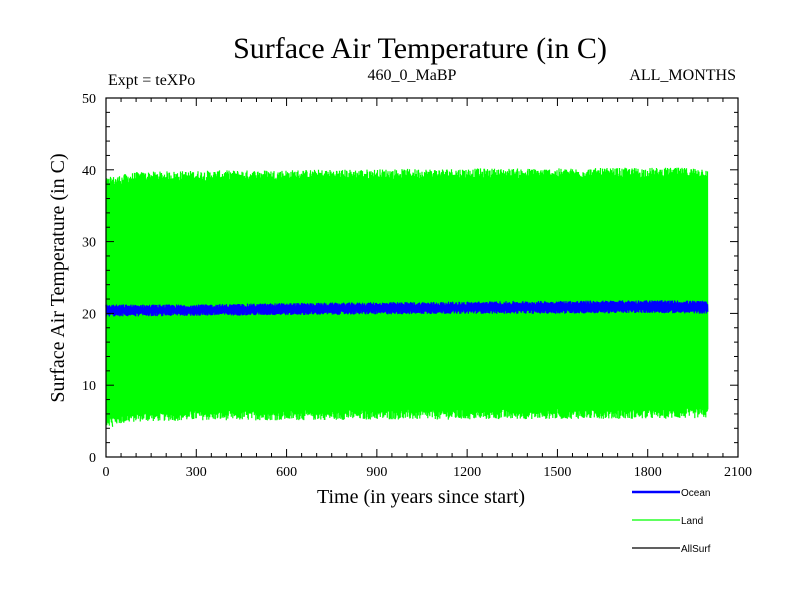 This screenshot has width=800, height=600. What do you see at coordinates (196, 472) in the screenshot?
I see `x-tick-label: 300` at bounding box center [196, 472].